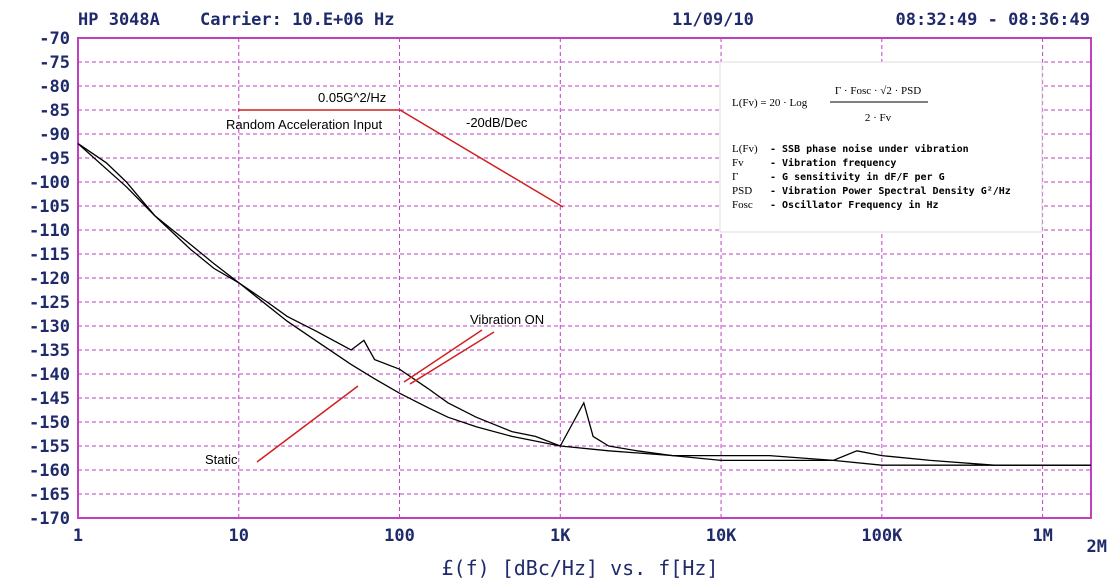  Describe the element at coordinates (49, 207) in the screenshot. I see `y-tick-label: -105` at that location.